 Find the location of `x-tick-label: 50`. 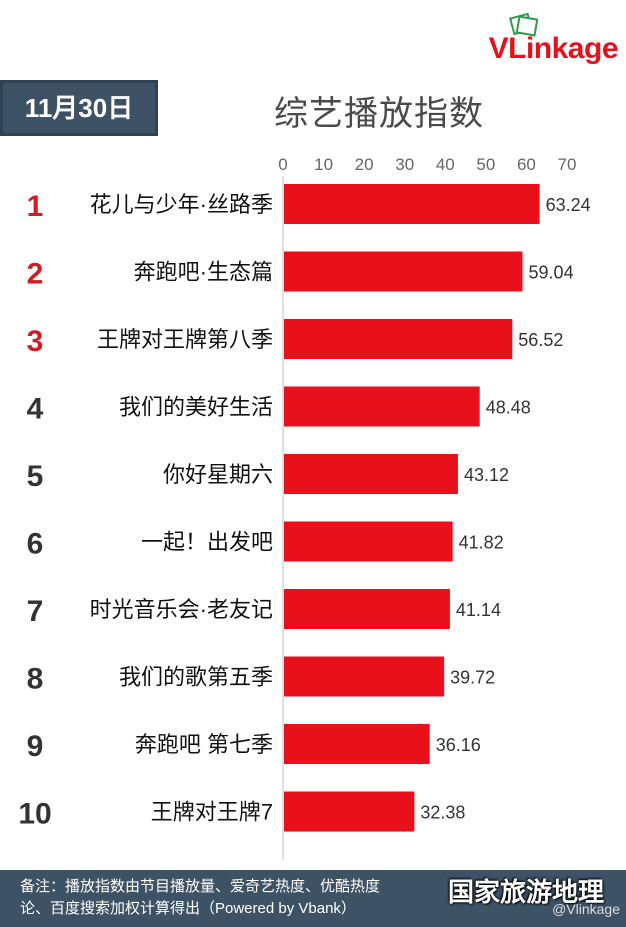

x-tick-label: 50 is located at coordinates (485, 164).